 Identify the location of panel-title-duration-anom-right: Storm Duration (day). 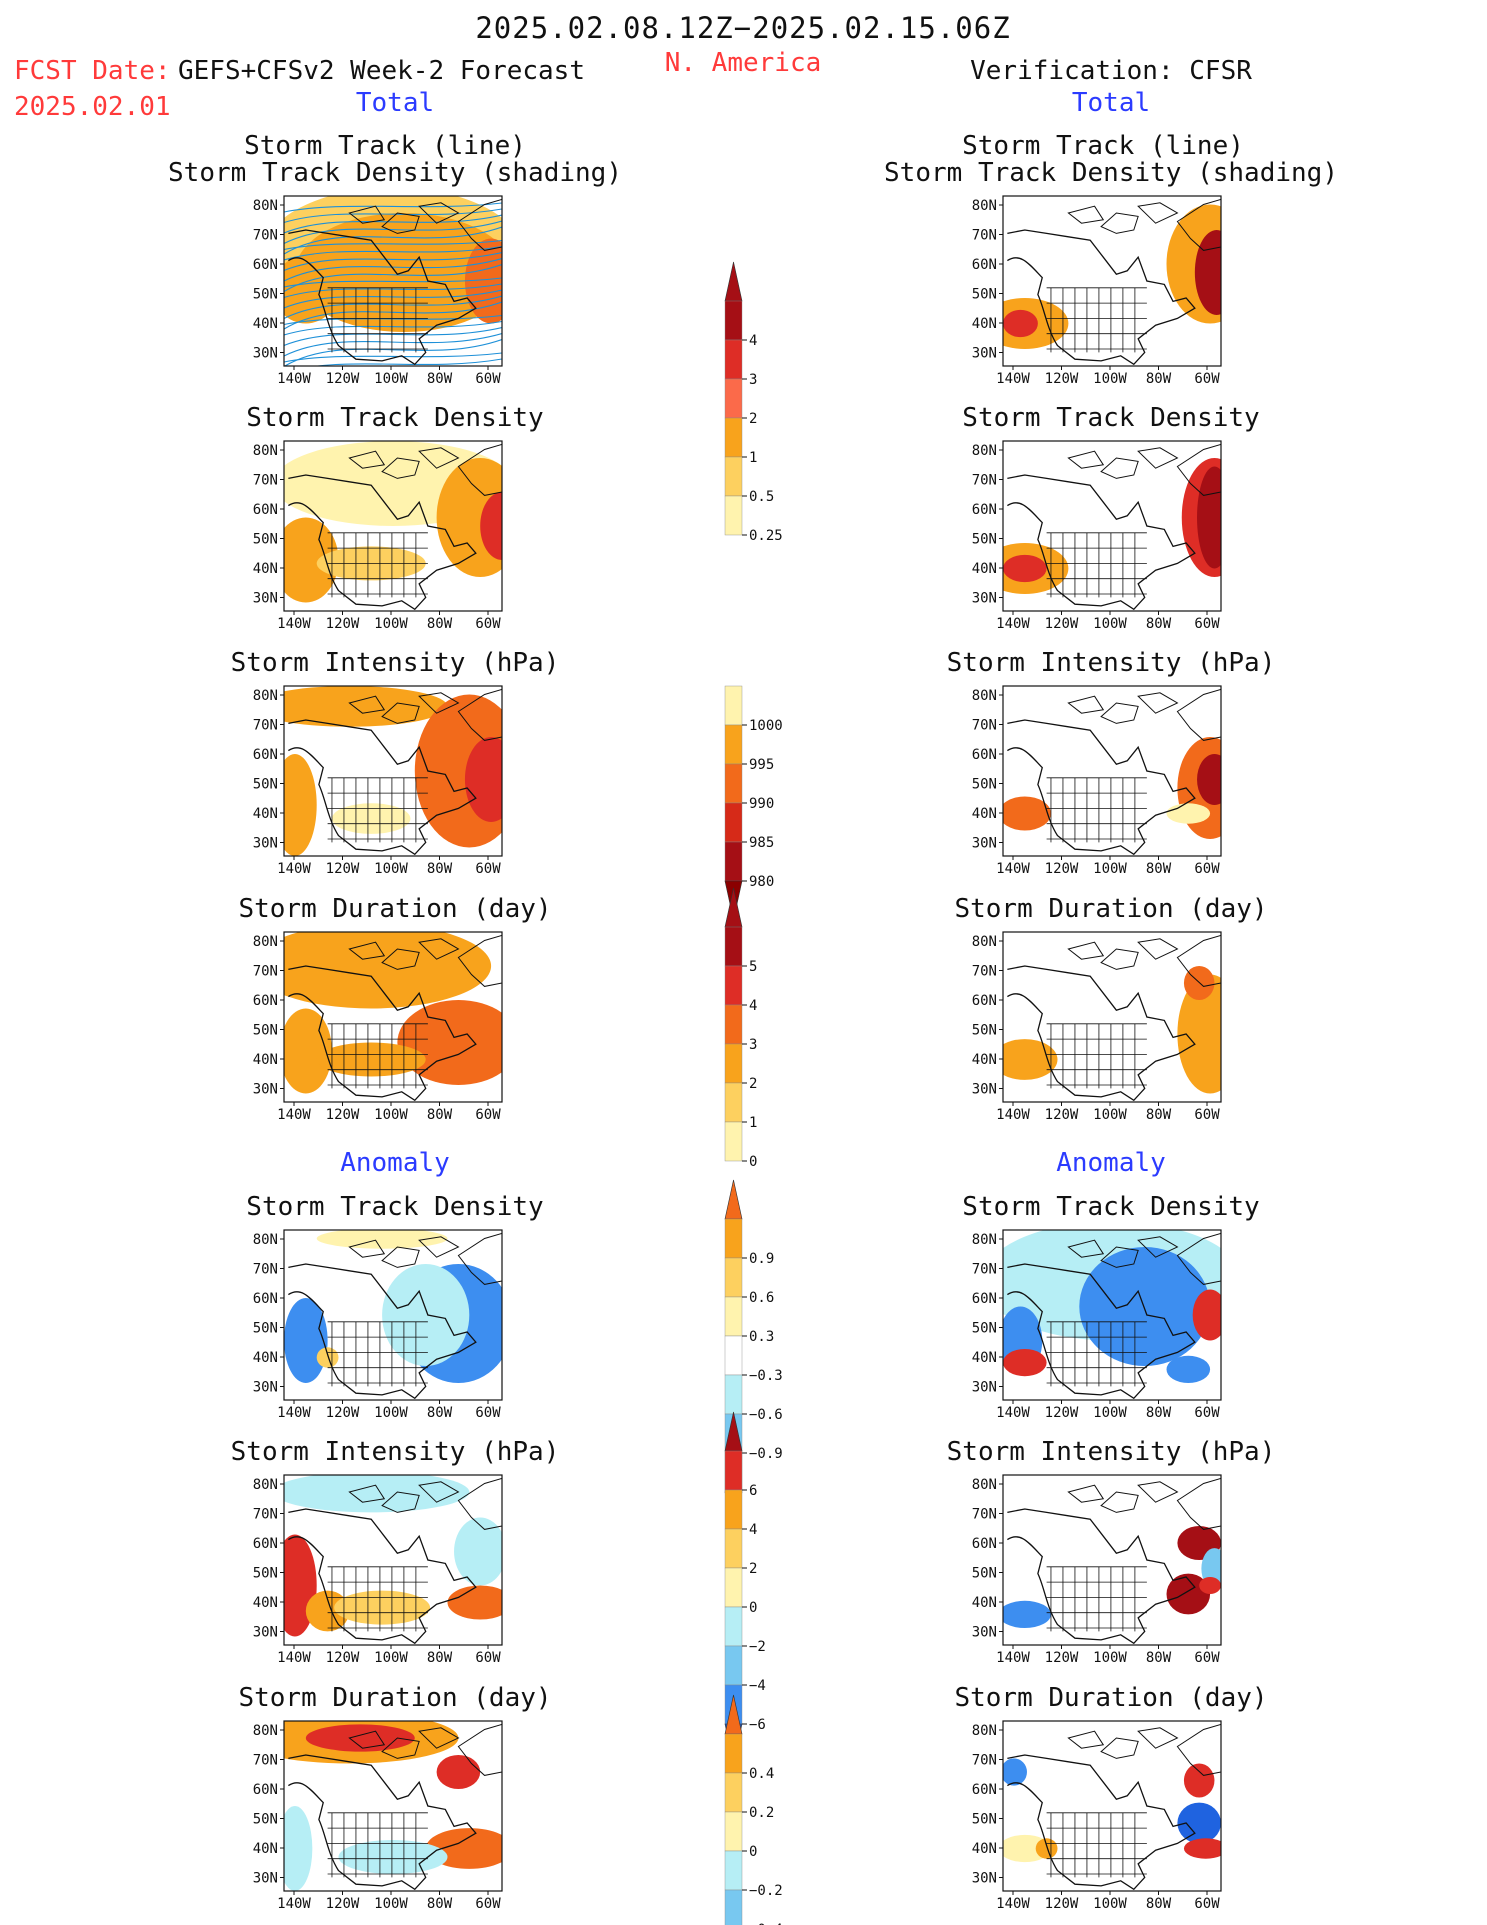
(1111, 1698).